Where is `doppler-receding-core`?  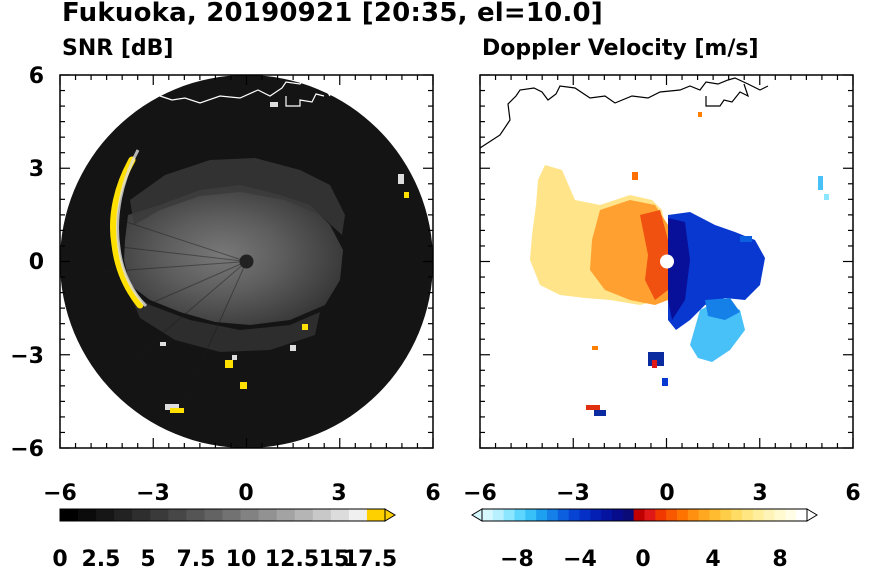
doppler-receding-core is located at coordinates (654, 255).